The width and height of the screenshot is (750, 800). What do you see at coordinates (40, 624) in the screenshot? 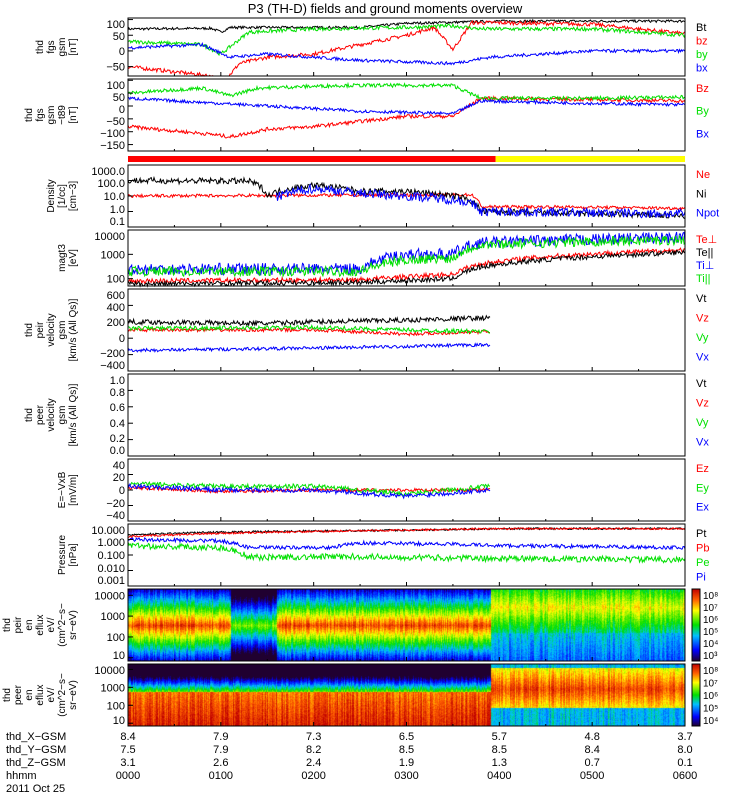
I see `y-axis-label: eflux` at bounding box center [40, 624].